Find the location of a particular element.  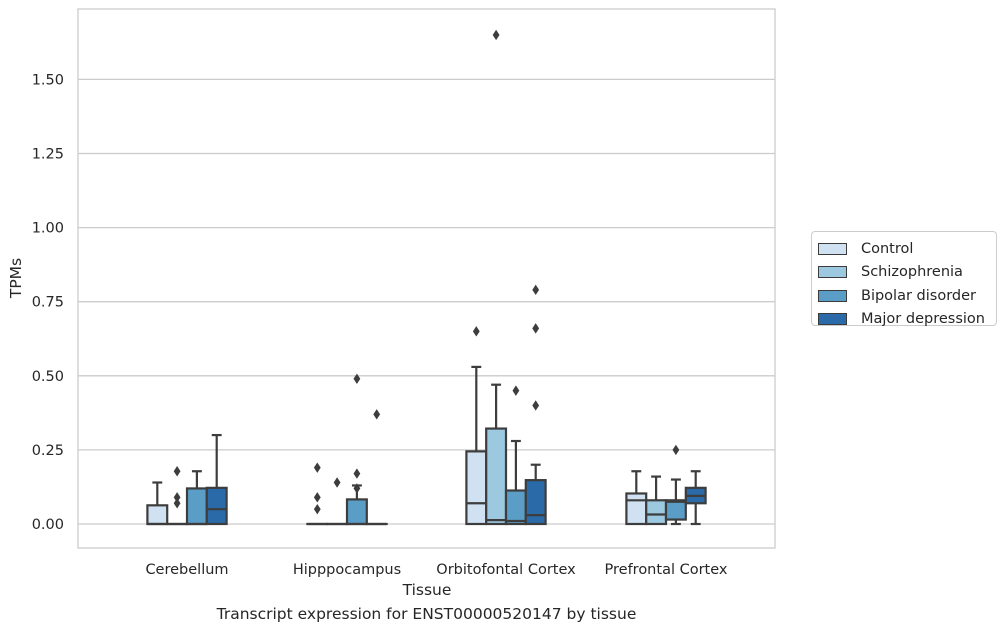

legend-item-major-depression: Major depression is located at coordinates (907, 320).